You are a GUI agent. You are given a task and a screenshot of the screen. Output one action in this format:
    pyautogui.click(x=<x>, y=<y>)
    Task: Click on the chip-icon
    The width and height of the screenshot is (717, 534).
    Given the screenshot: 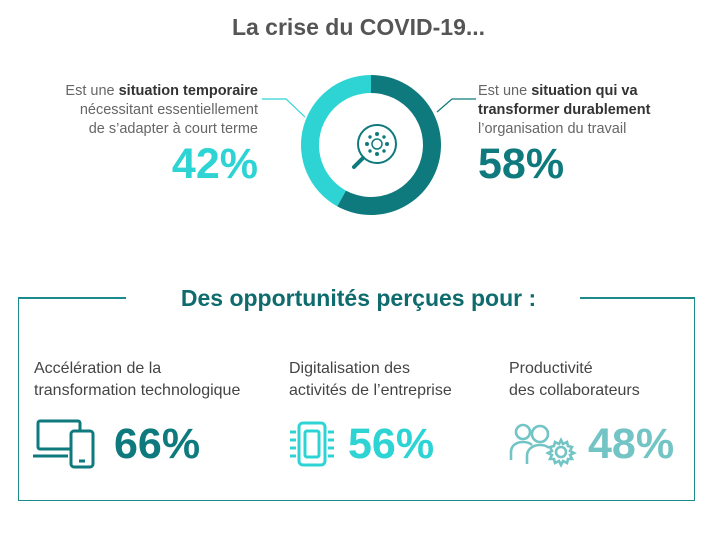 What is the action you would take?
    pyautogui.click(x=312, y=444)
    